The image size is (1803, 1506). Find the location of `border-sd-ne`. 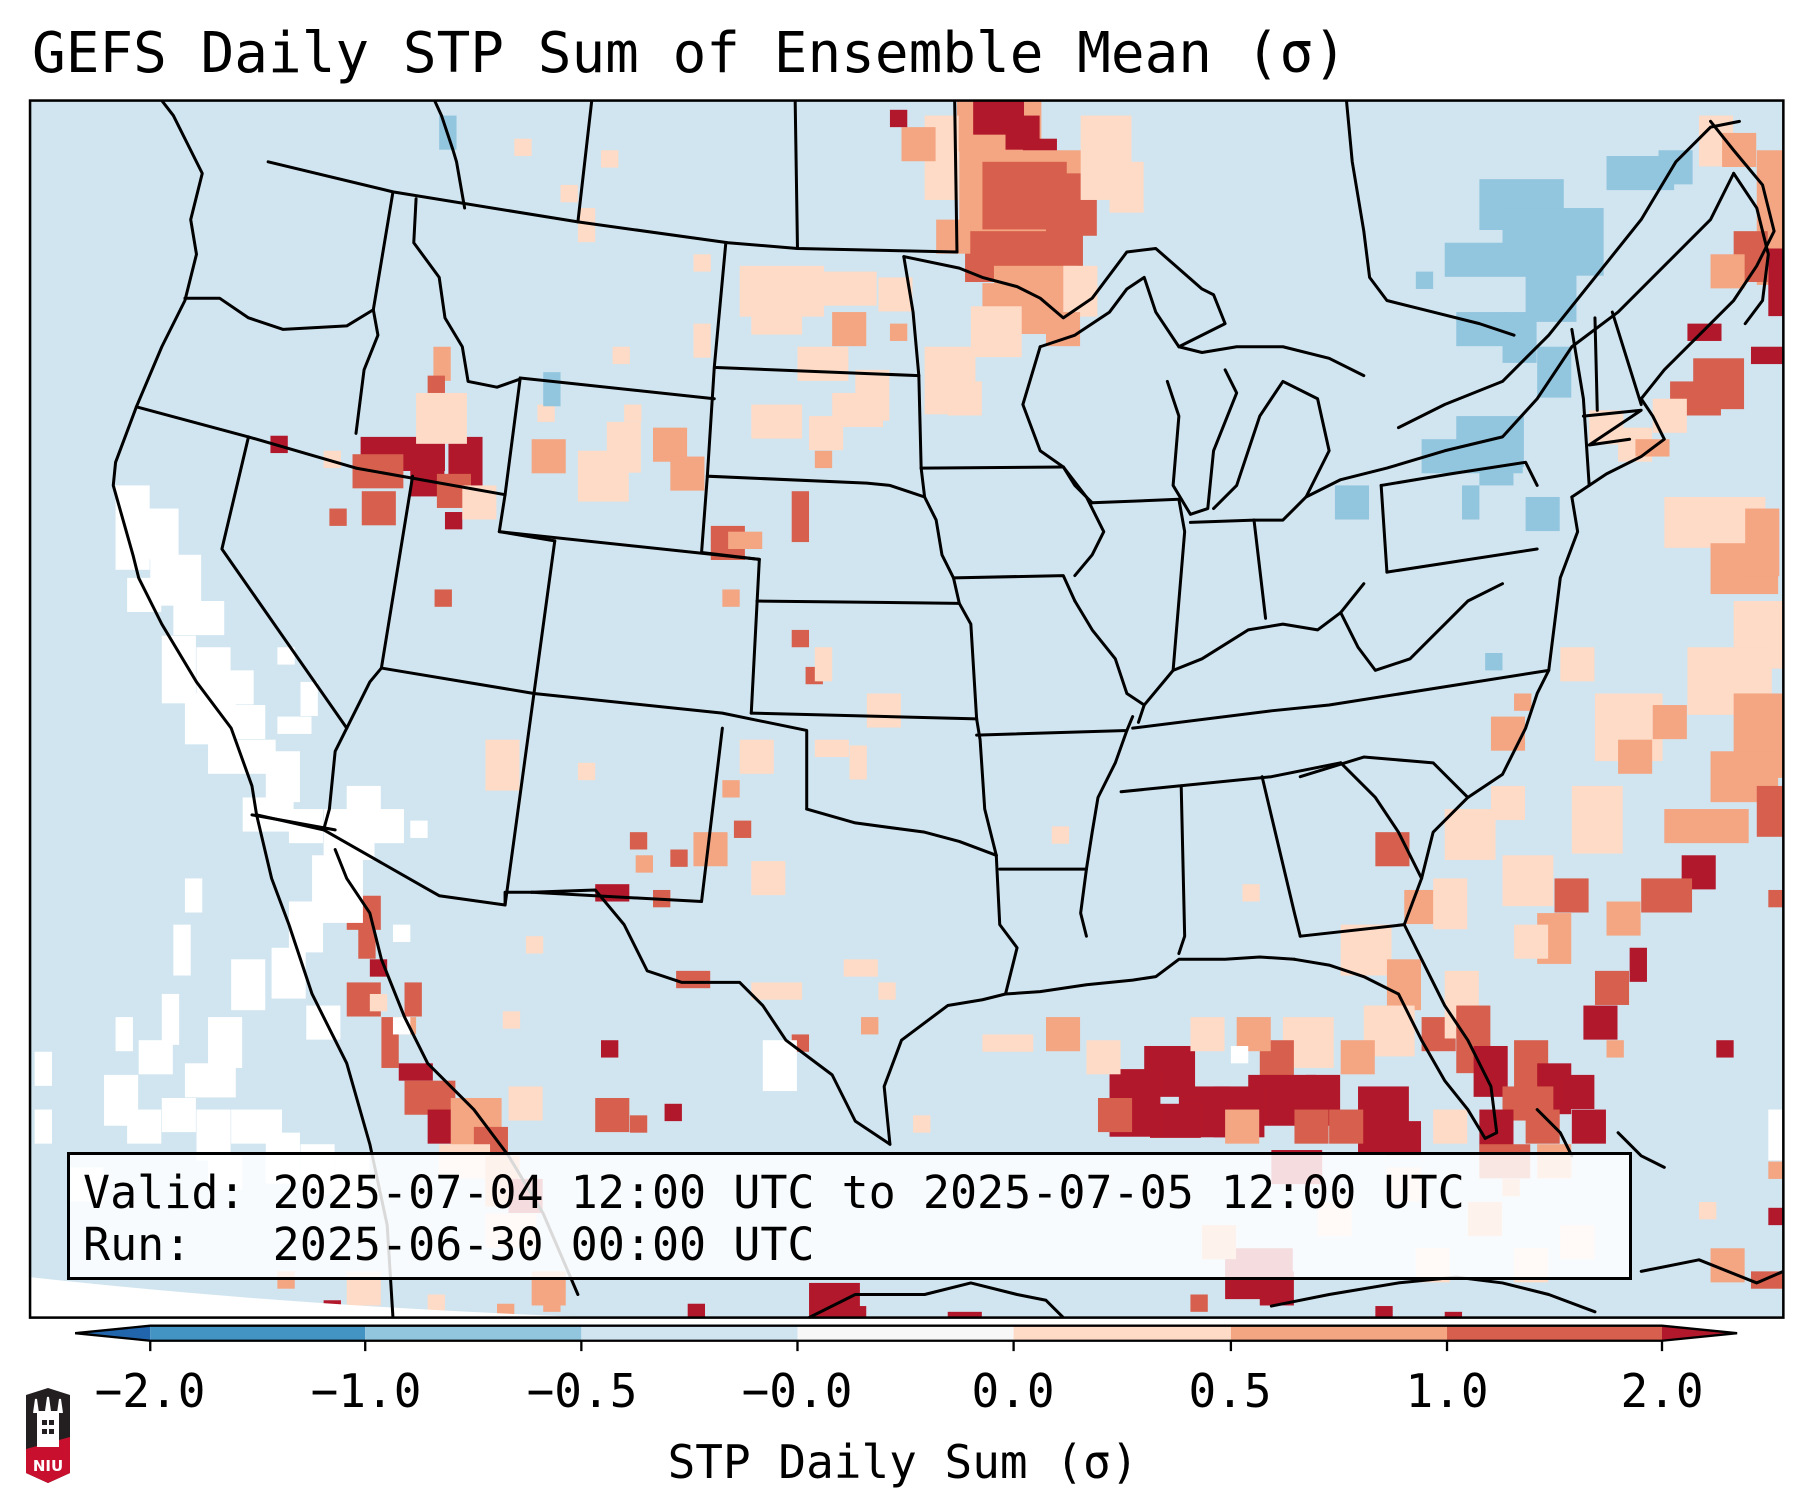

border-sd-ne is located at coordinates (816, 486).